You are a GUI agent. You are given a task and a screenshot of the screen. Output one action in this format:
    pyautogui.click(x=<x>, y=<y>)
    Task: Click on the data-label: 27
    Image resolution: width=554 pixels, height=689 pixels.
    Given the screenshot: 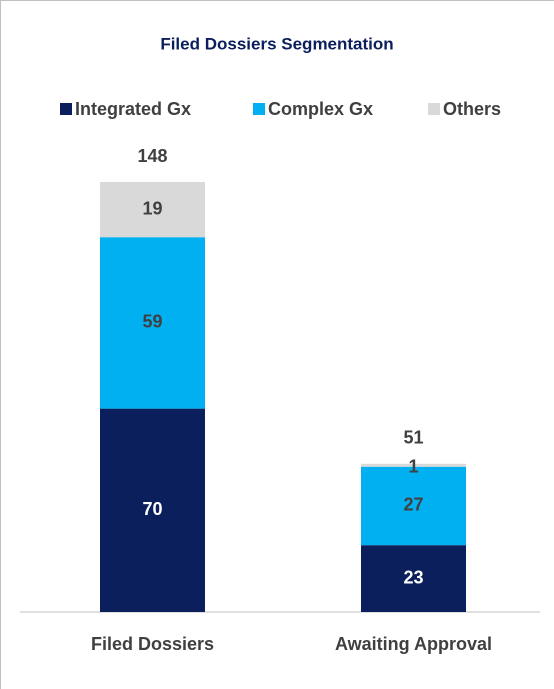 What is the action you would take?
    pyautogui.click(x=413, y=505)
    